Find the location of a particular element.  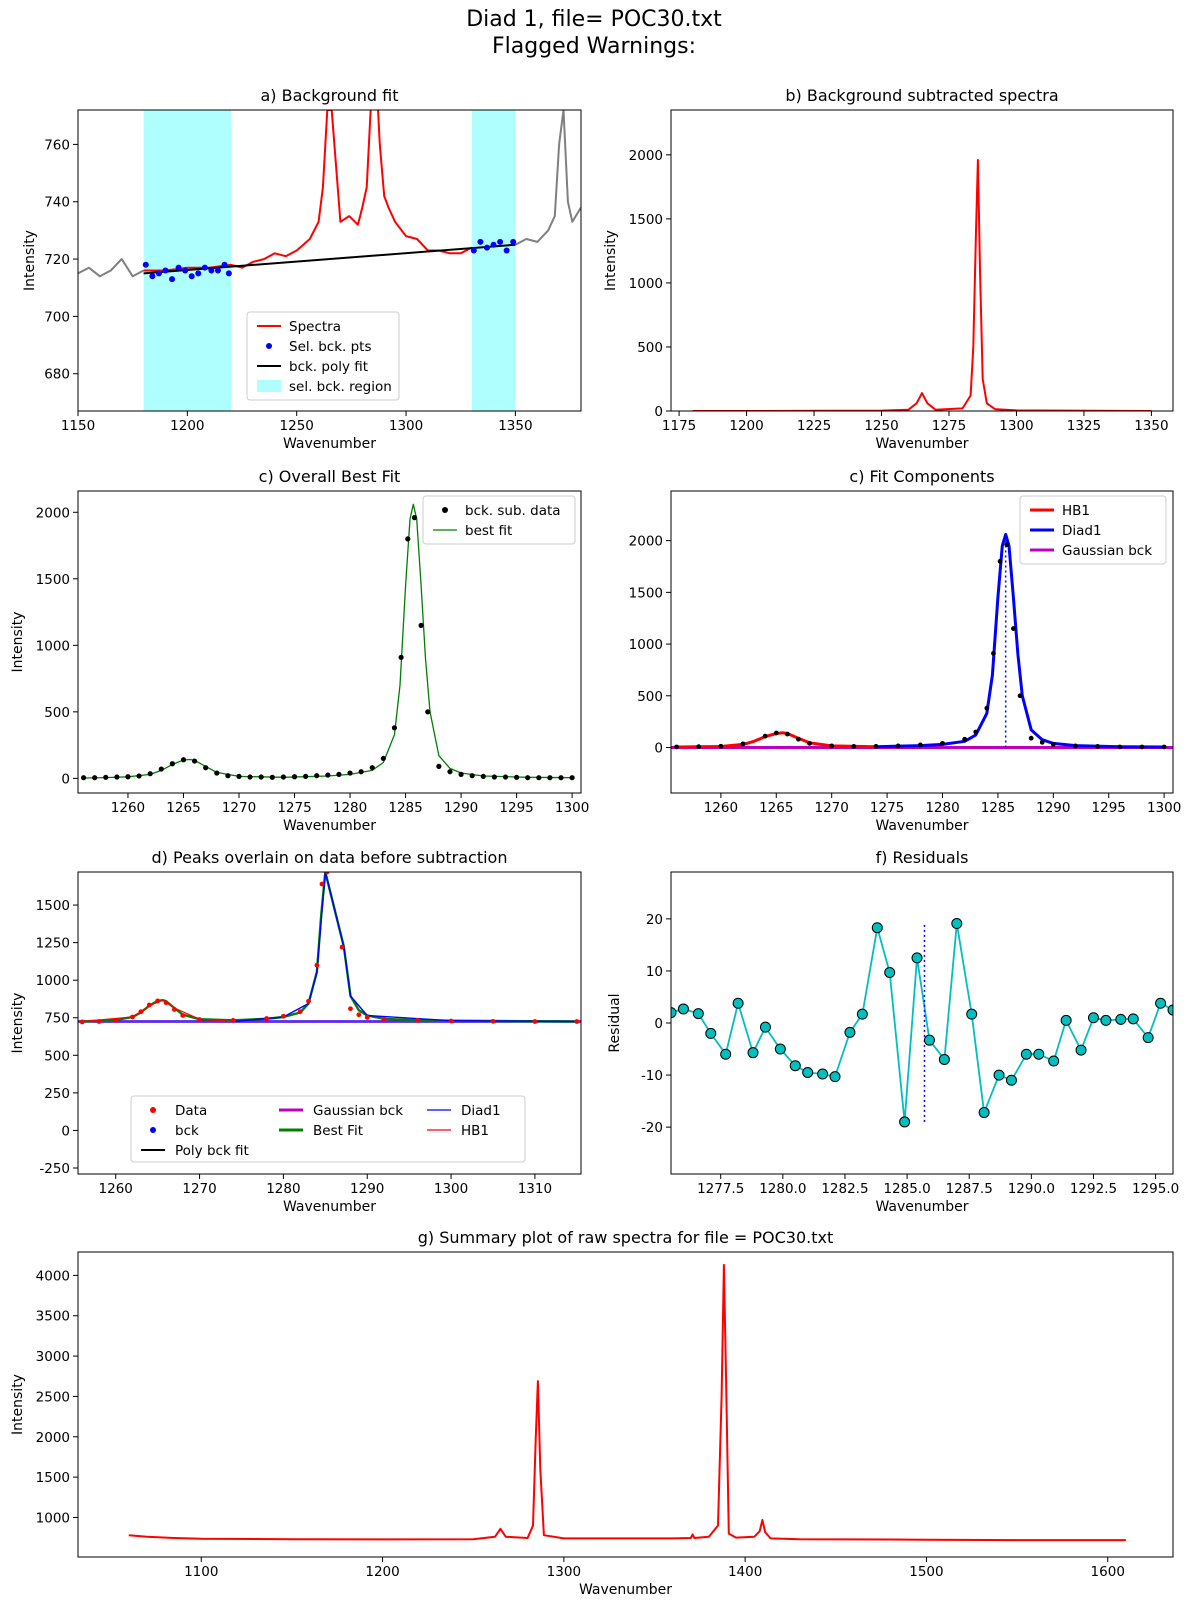

y-tick-label: 740 is located at coordinates (57, 203).